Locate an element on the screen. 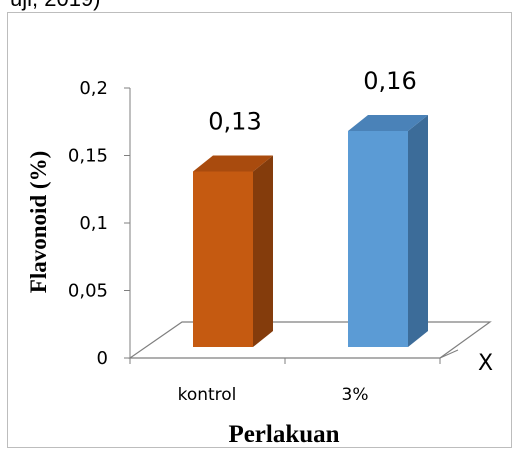 The height and width of the screenshot is (456, 521). y-tick-label: 0,05 is located at coordinates (88, 291).